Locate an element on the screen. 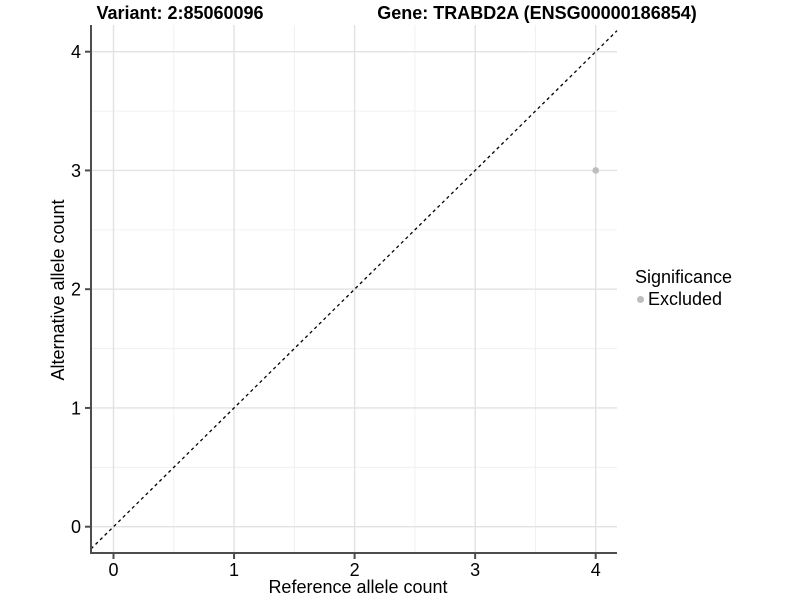 This screenshot has height=600, width=800. x-axis-title: Reference allele count is located at coordinates (358, 587).